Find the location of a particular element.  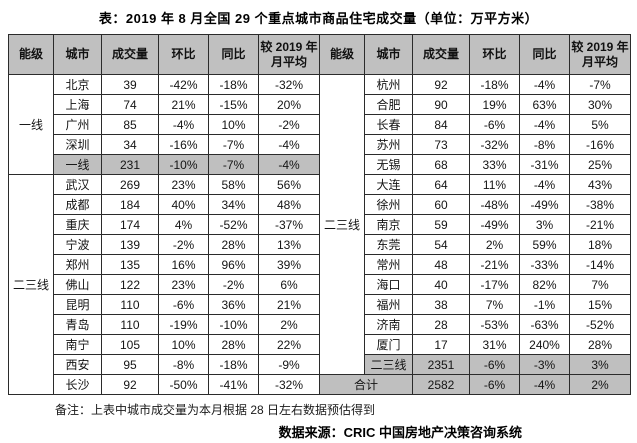

yoy-cell: 96% is located at coordinates (233, 264).